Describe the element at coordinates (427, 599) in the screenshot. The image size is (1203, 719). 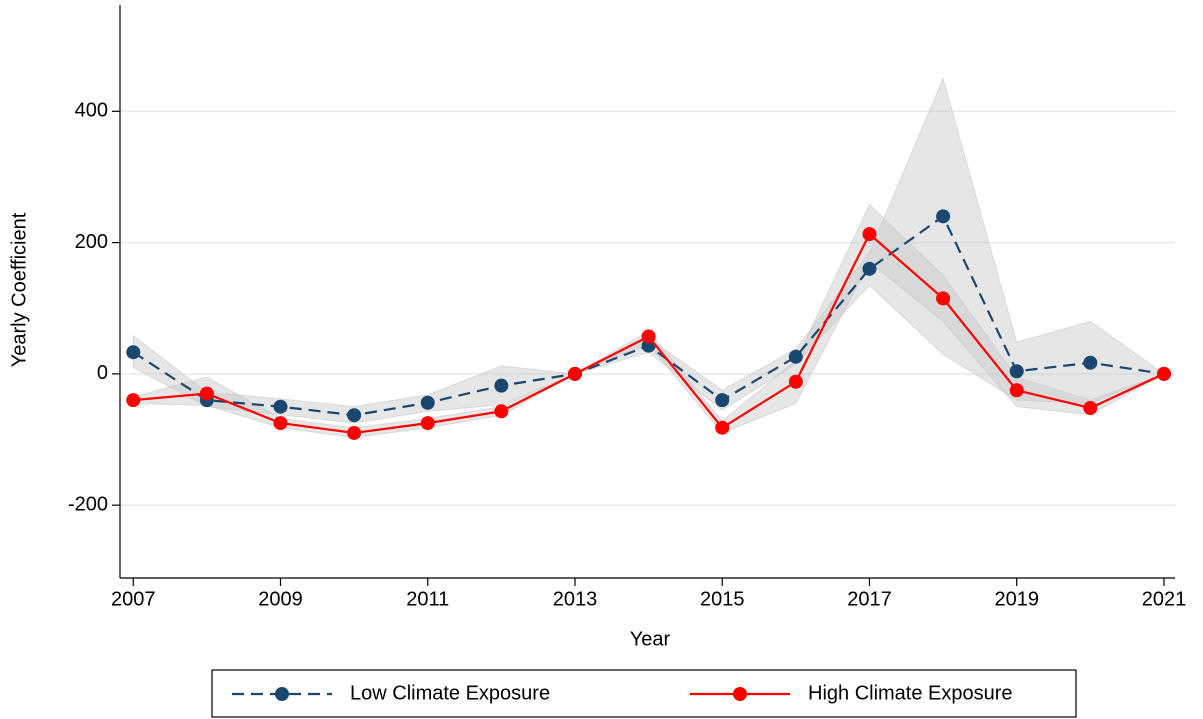
I see `x-tick-label: 2011` at that location.